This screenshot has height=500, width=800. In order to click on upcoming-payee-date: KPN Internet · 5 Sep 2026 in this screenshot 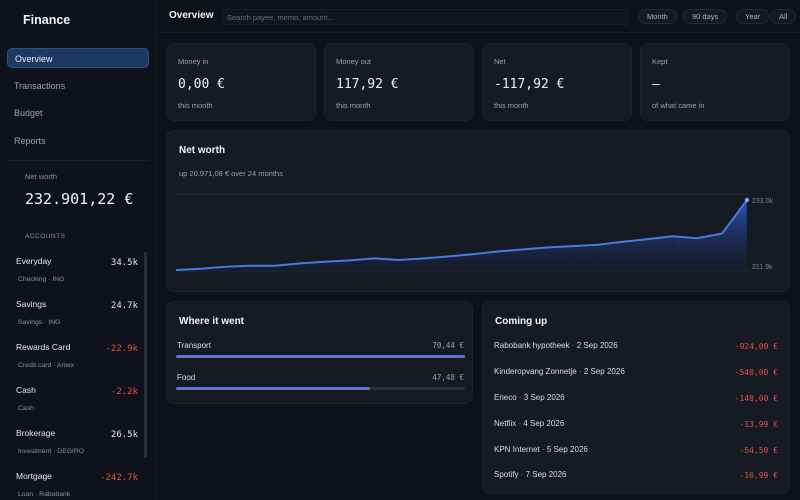, I will do `click(541, 449)`.